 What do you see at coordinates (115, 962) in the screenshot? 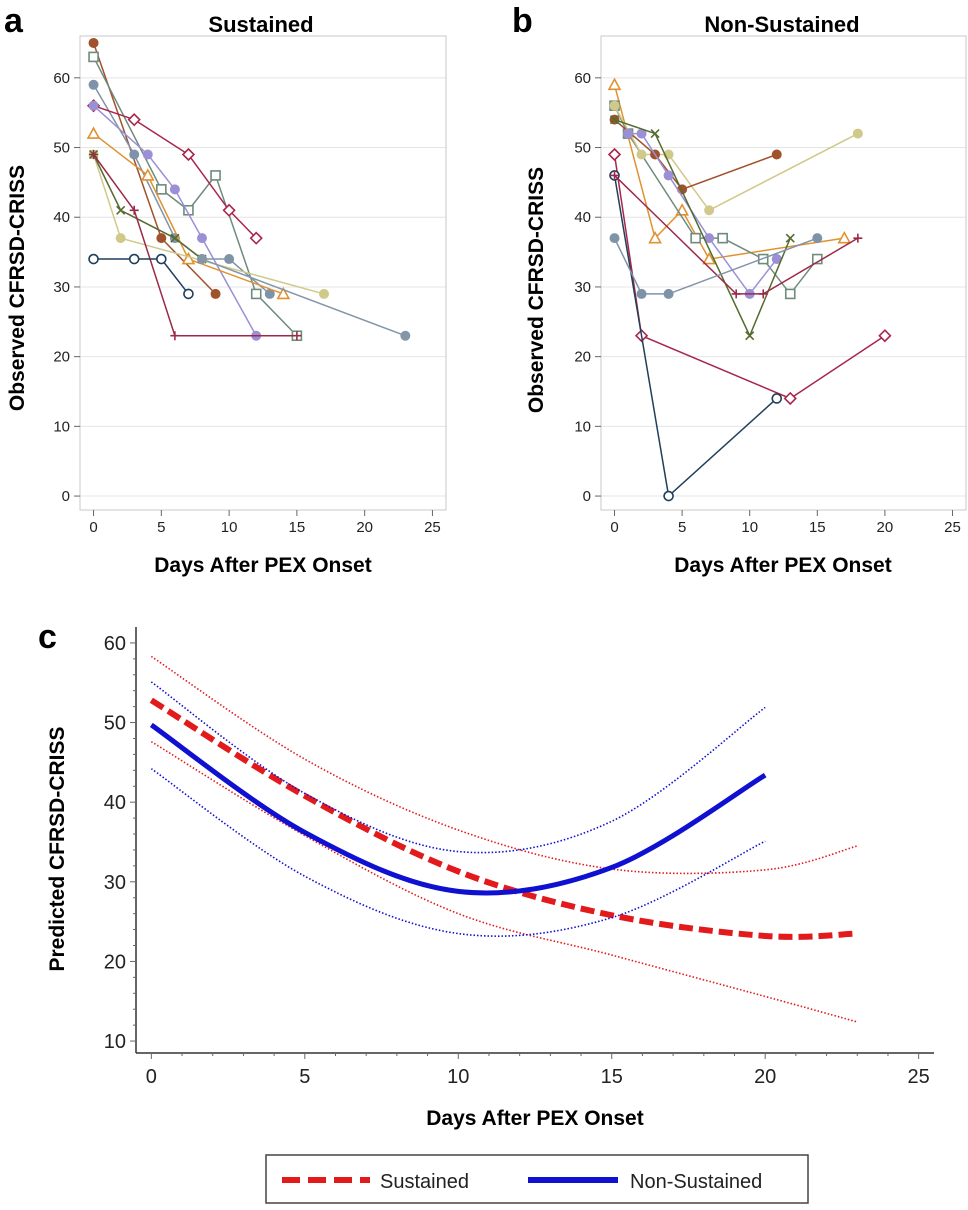
I see `panel-c-y-tick-label: 20` at bounding box center [115, 962].